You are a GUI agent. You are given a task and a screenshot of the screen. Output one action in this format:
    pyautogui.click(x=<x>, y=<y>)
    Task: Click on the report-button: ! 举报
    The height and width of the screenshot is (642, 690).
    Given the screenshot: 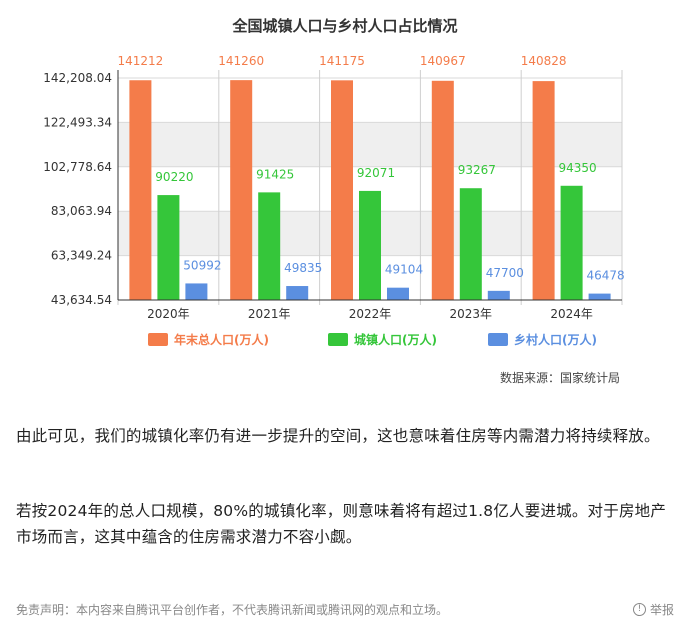 What is the action you would take?
    pyautogui.click(x=653, y=609)
    